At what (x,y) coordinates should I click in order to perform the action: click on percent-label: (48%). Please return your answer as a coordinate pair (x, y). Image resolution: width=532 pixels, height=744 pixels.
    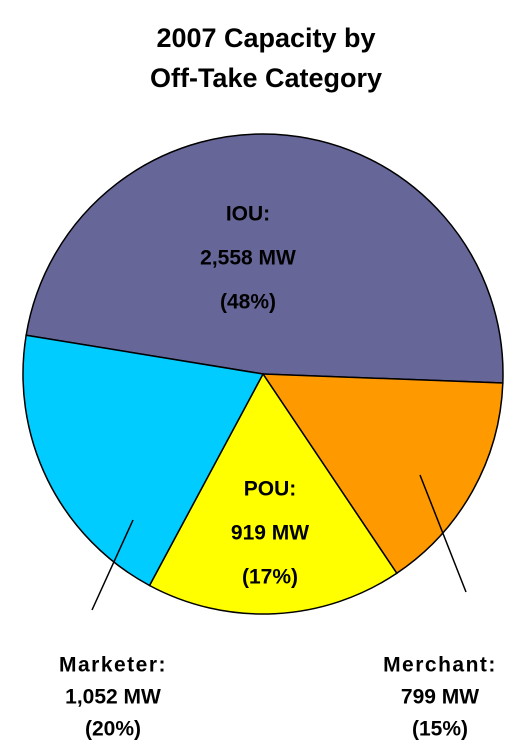
    Looking at the image, I should click on (248, 302).